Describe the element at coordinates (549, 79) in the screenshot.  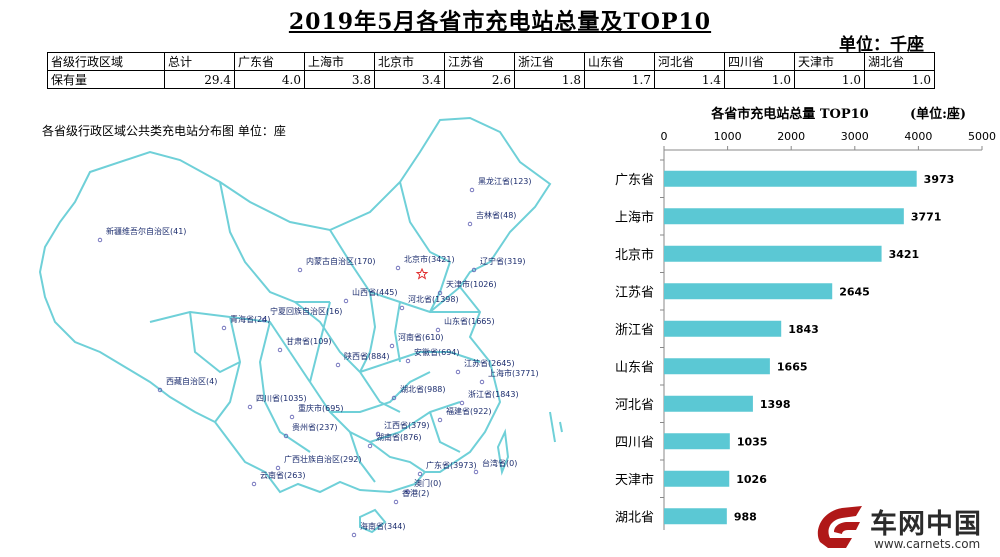
I see `table-cell: 1.8` at that location.